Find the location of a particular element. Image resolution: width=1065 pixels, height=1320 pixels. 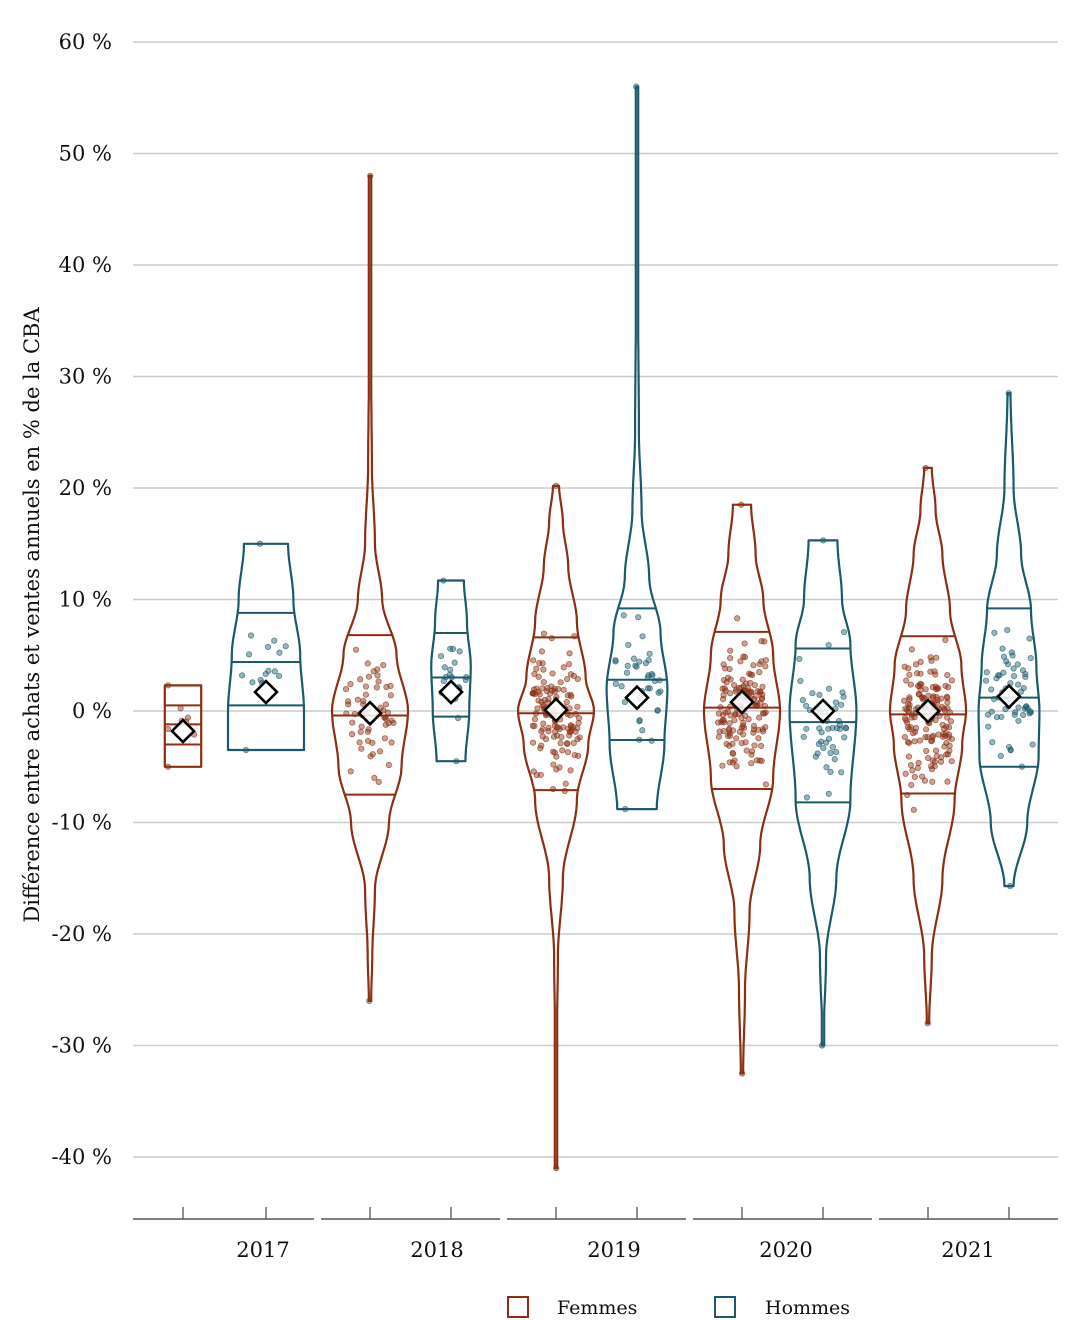

legend-label-femmes: Femmes is located at coordinates (597, 1308).